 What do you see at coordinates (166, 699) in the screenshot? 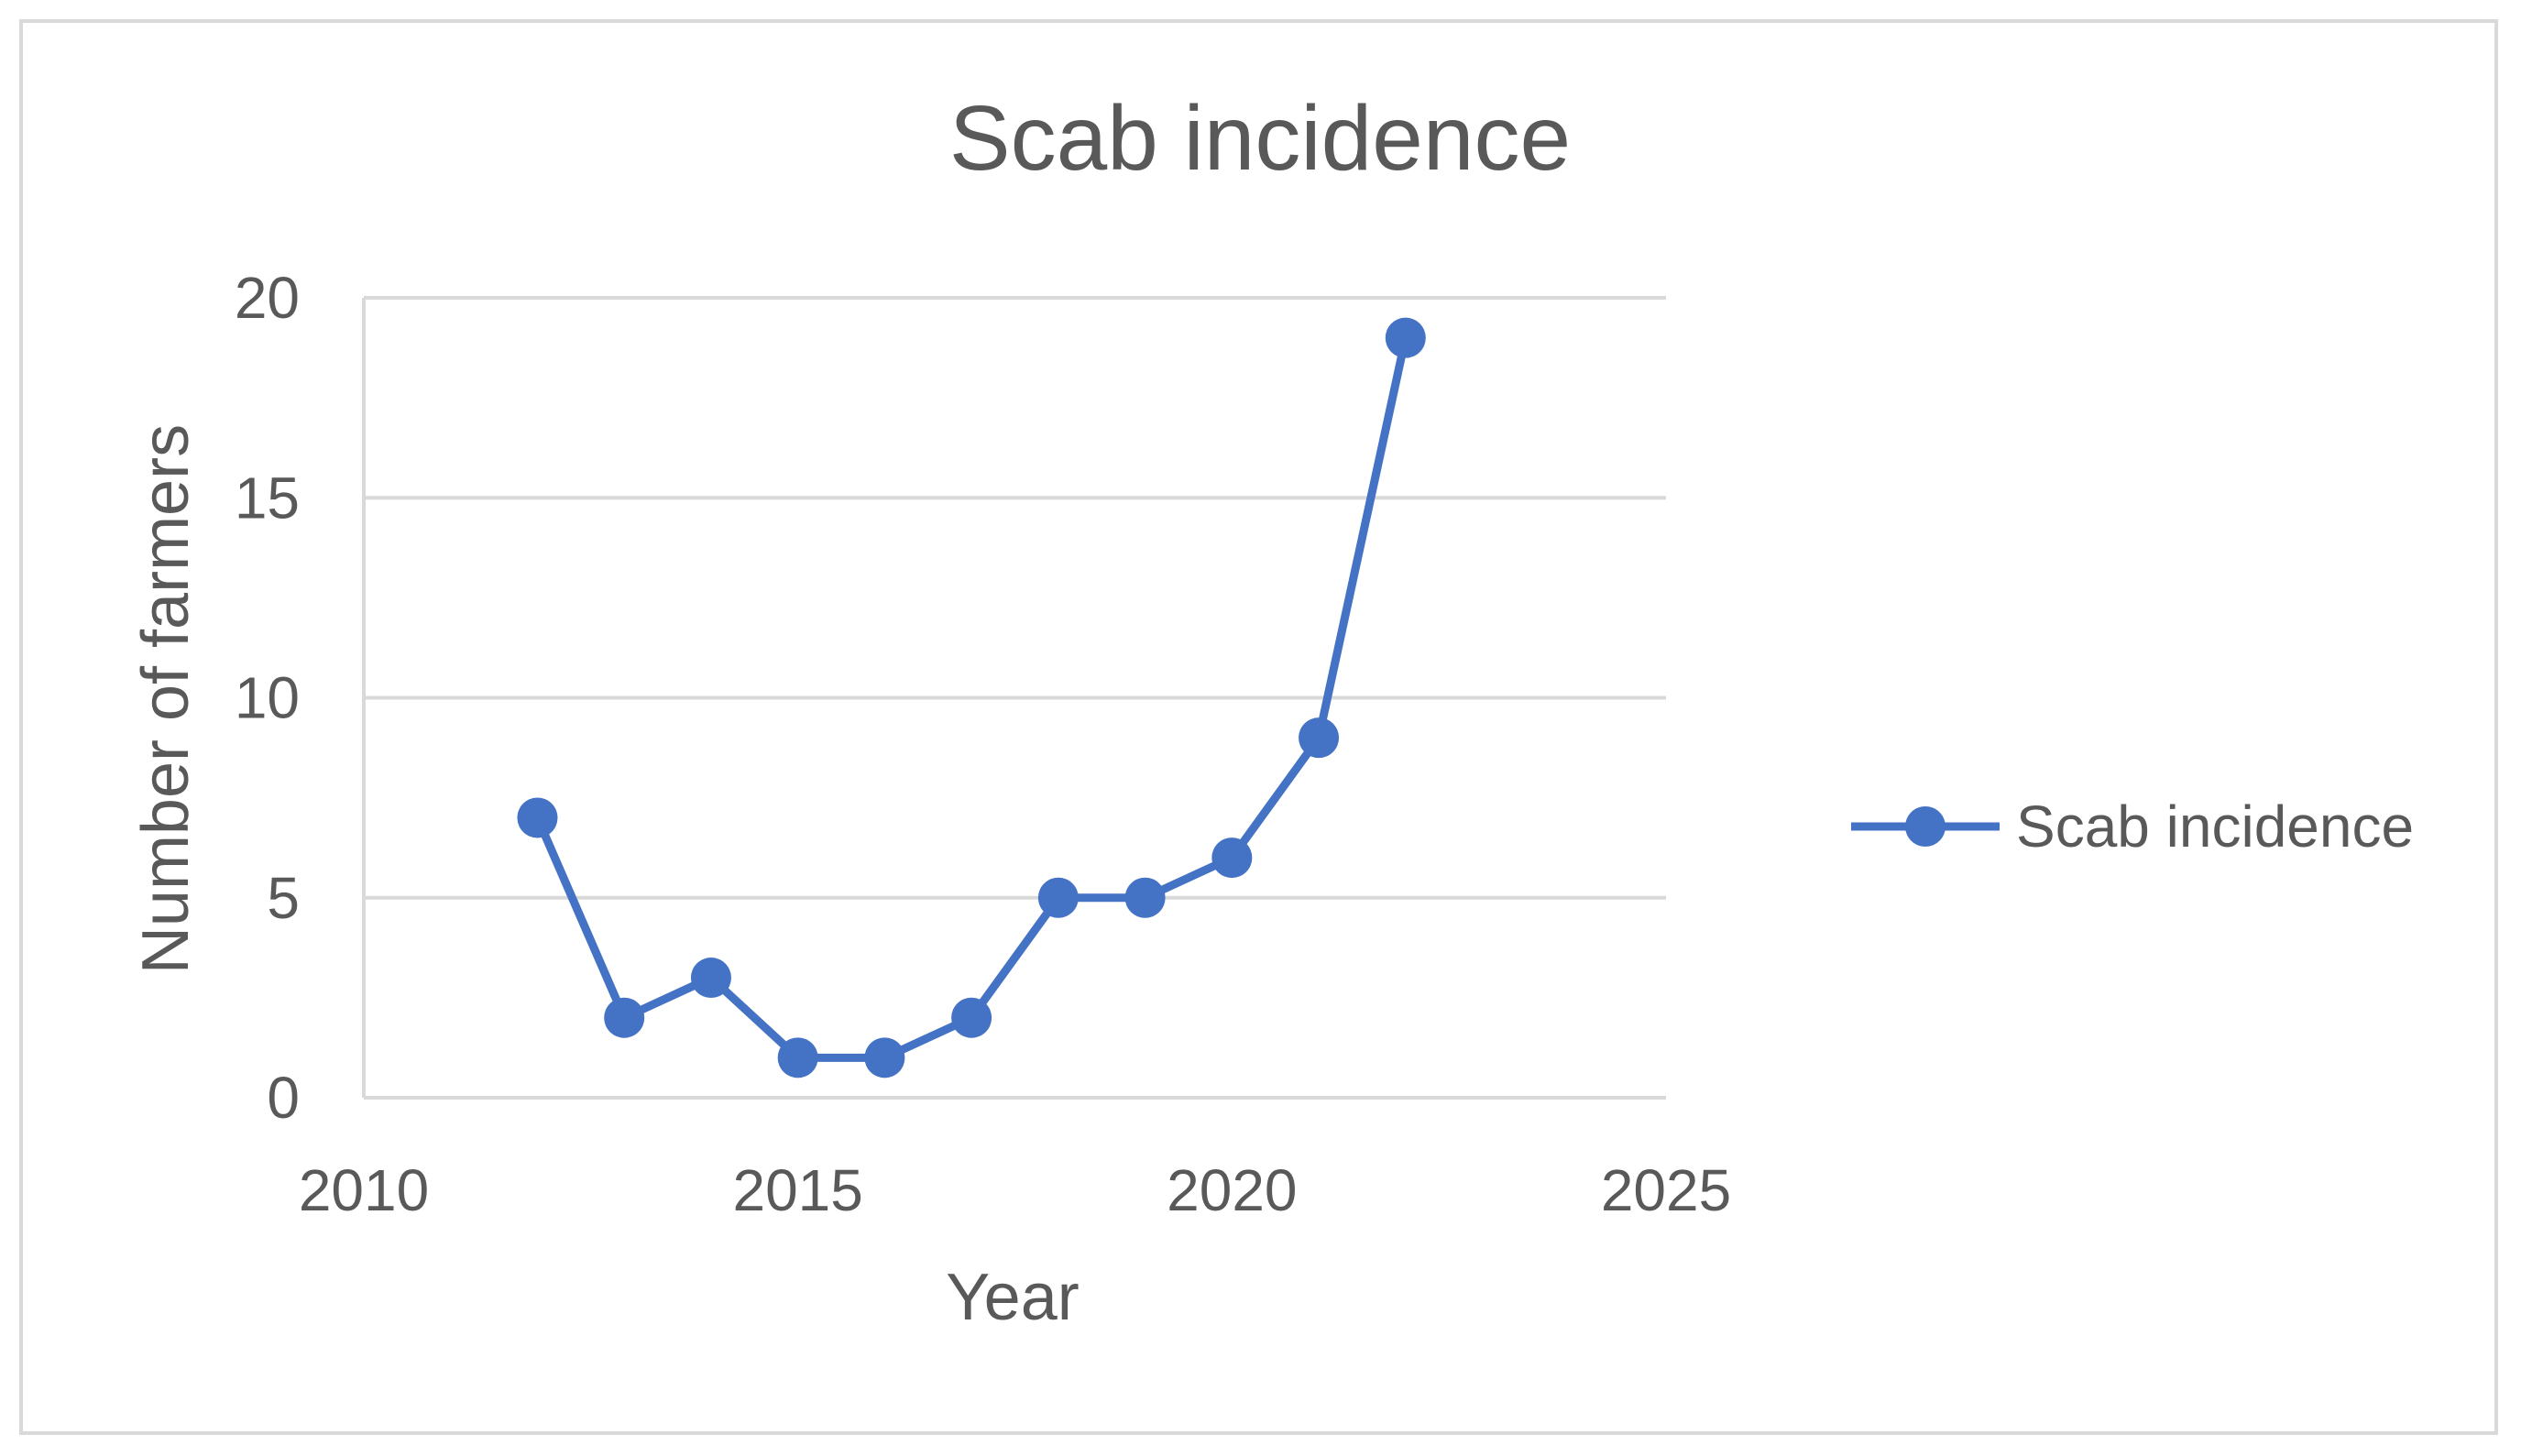
I see `y-axis-title: Number of farmers` at bounding box center [166, 699].